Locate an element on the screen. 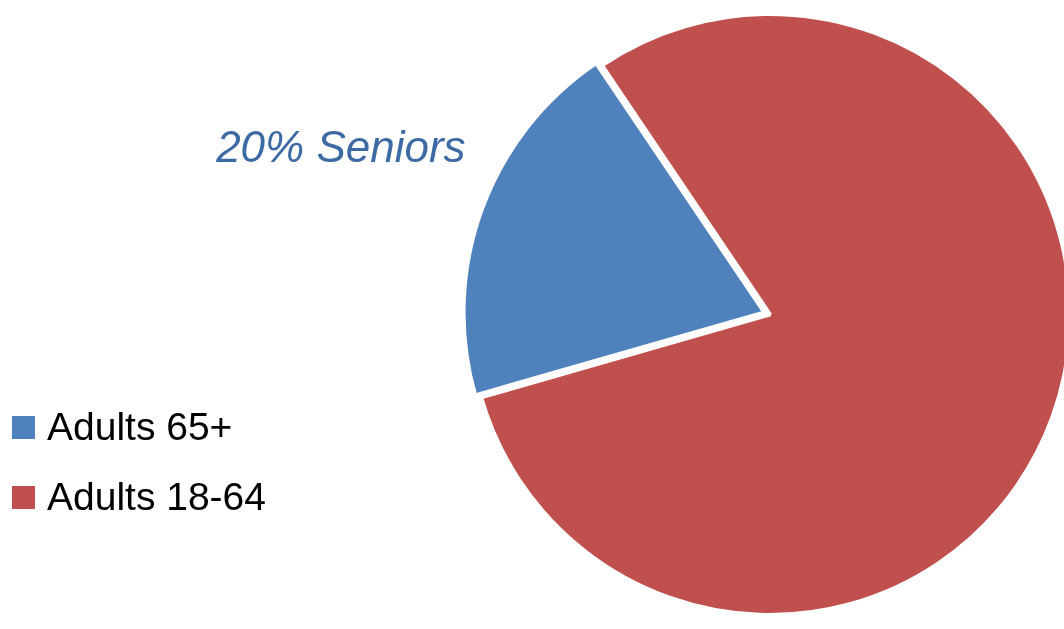 The image size is (1064, 629). legend-label: Adults 65+ is located at coordinates (140, 427).